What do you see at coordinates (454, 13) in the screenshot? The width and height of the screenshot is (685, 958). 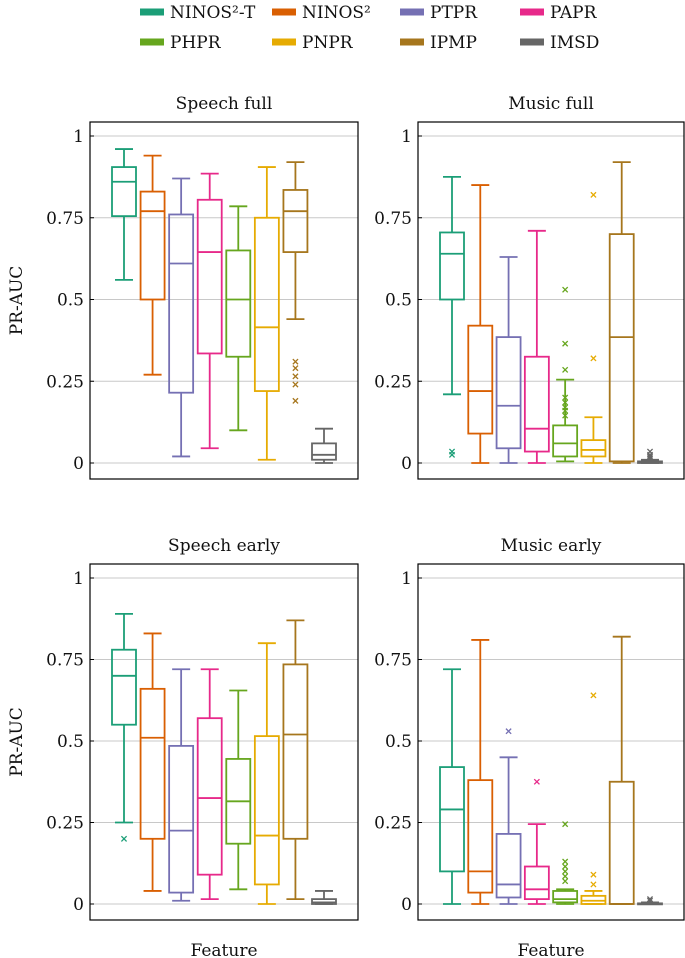 I see `legend-label: PTPR` at bounding box center [454, 13].